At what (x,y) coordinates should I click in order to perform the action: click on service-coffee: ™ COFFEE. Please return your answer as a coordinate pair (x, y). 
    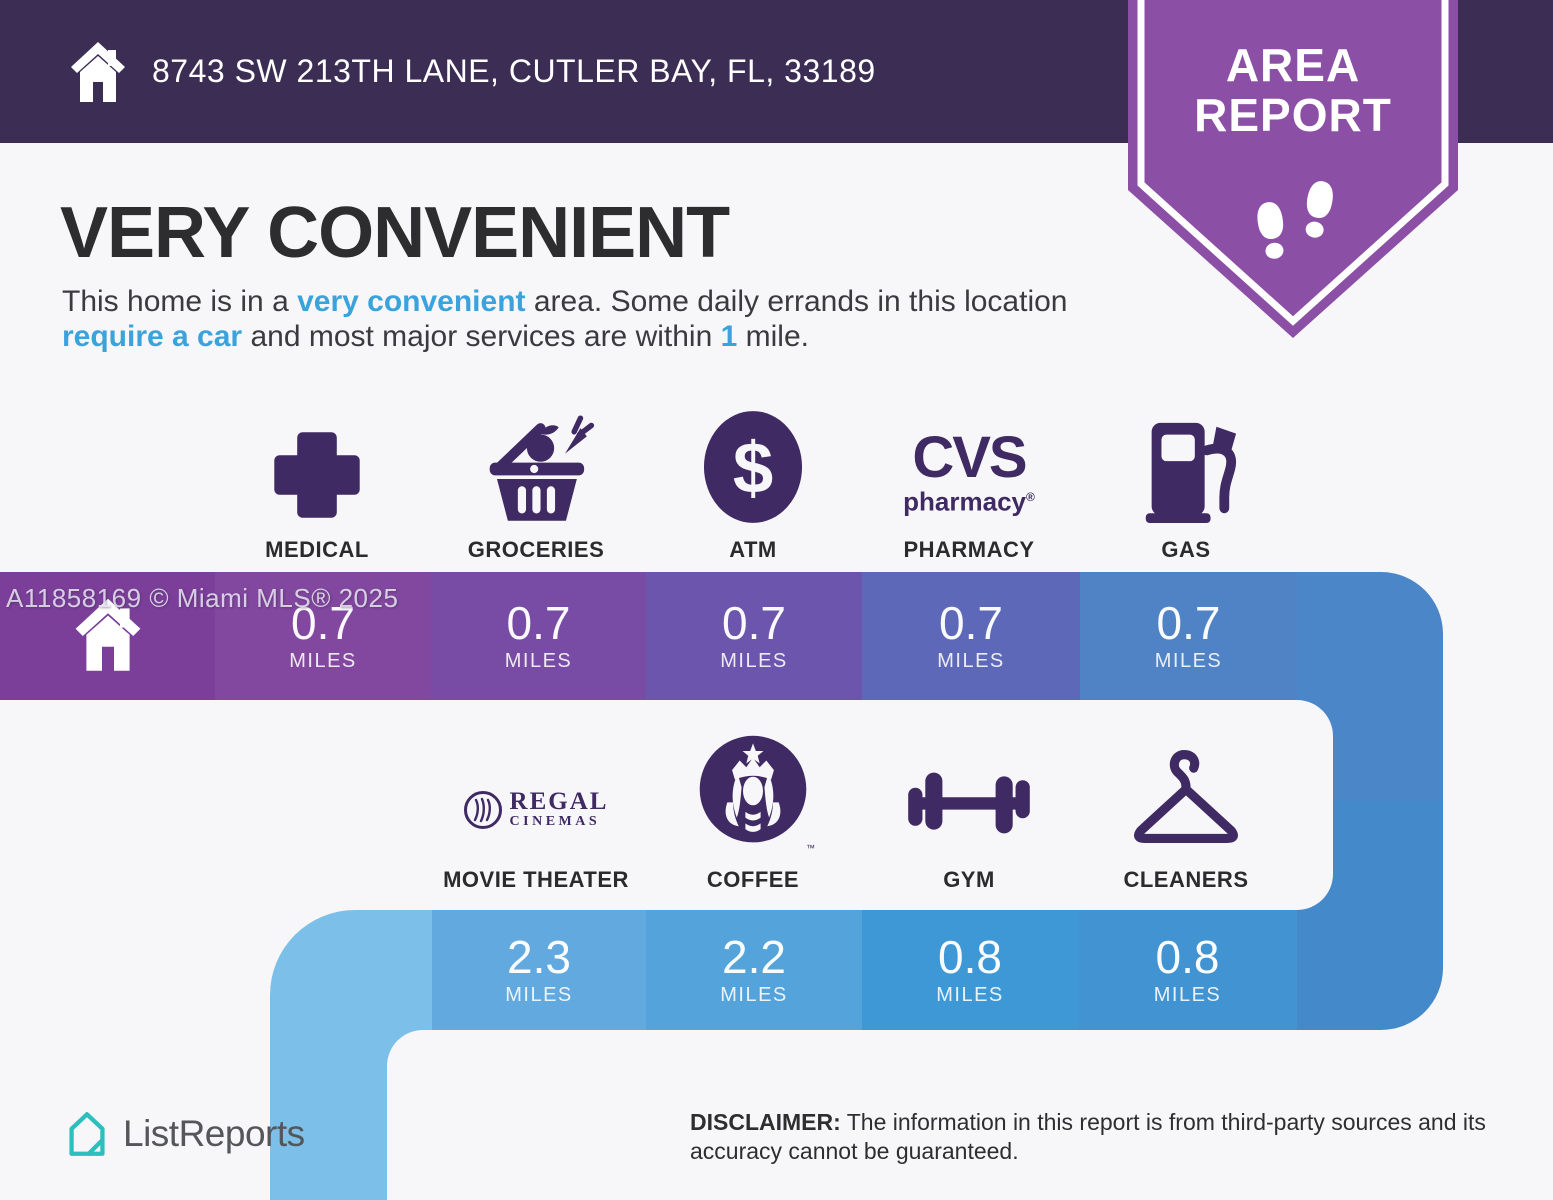
    Looking at the image, I should click on (753, 813).